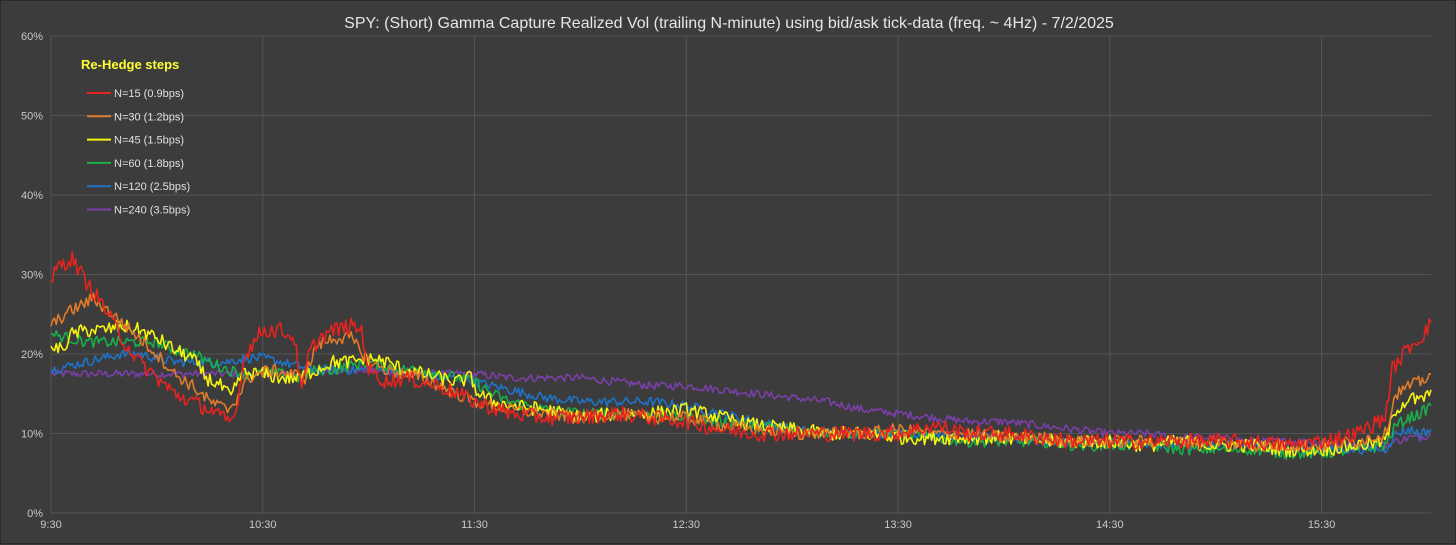  I want to click on y-tick-label: 10%, so click(32, 435).